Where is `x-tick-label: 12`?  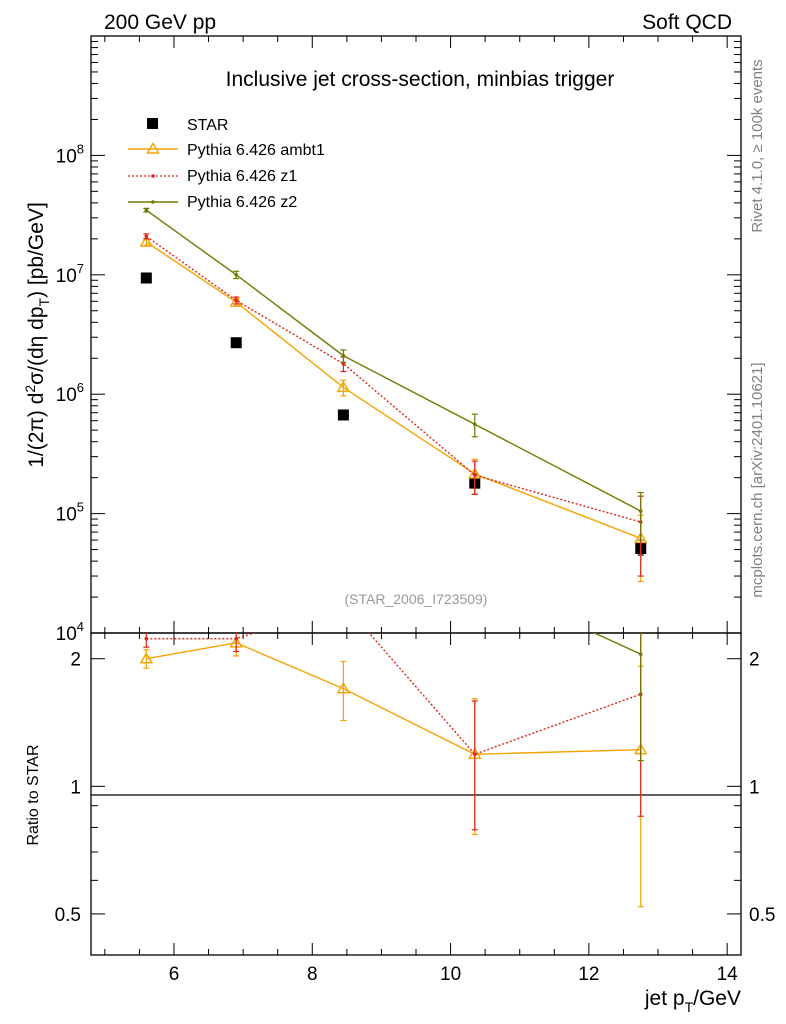 x-tick-label: 12 is located at coordinates (588, 974).